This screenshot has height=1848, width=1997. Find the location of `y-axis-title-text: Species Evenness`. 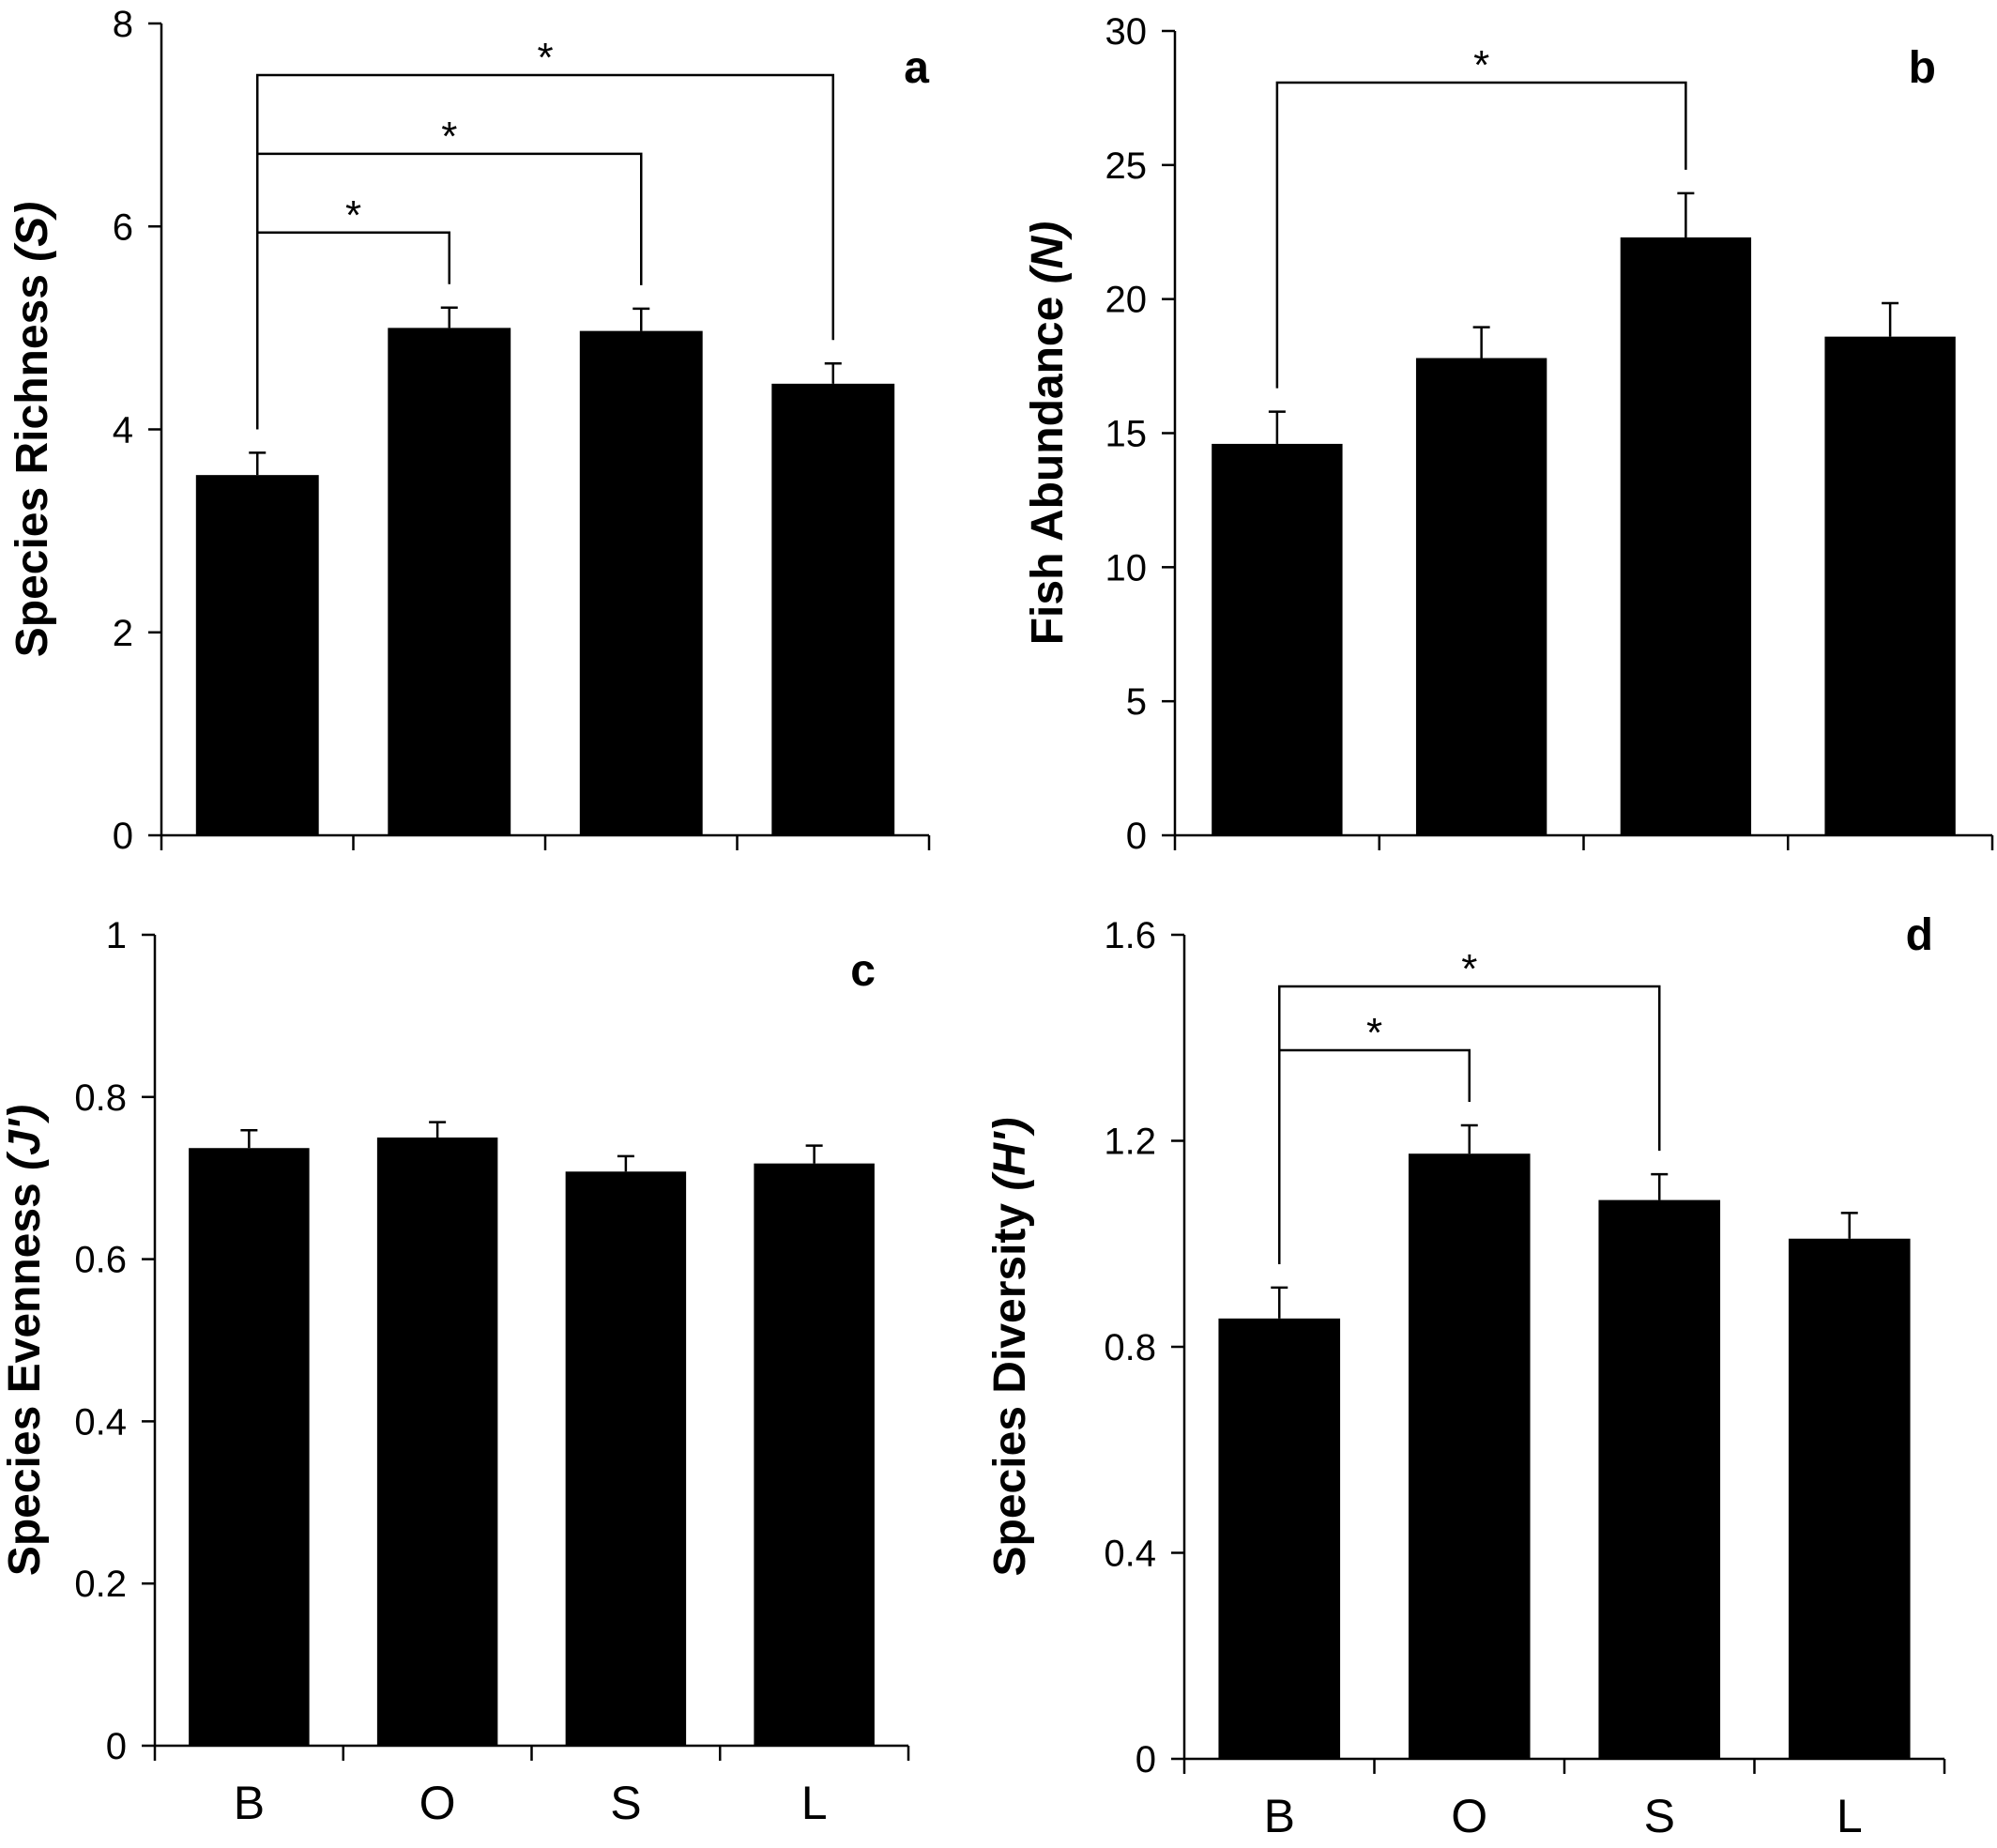

y-axis-title-text: Species Evenness is located at coordinates (25, 1373).